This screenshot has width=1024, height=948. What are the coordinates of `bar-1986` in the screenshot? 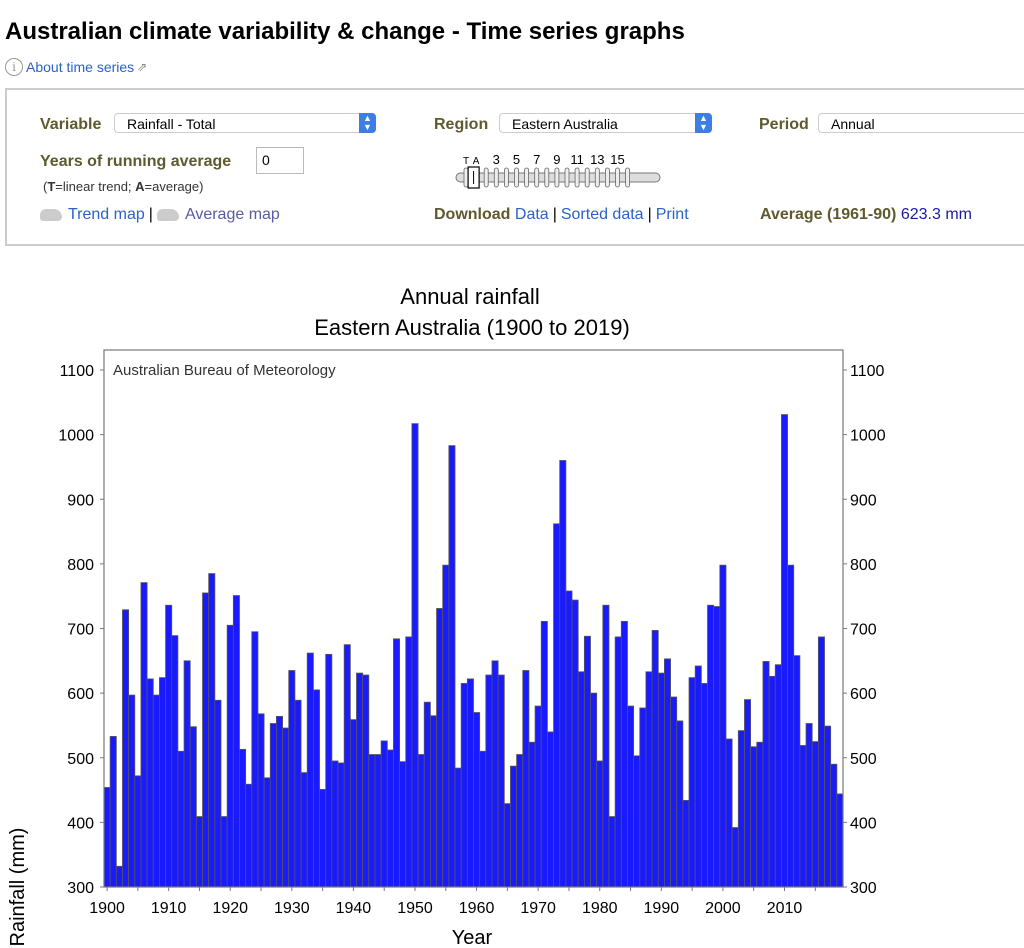 It's located at (637, 821).